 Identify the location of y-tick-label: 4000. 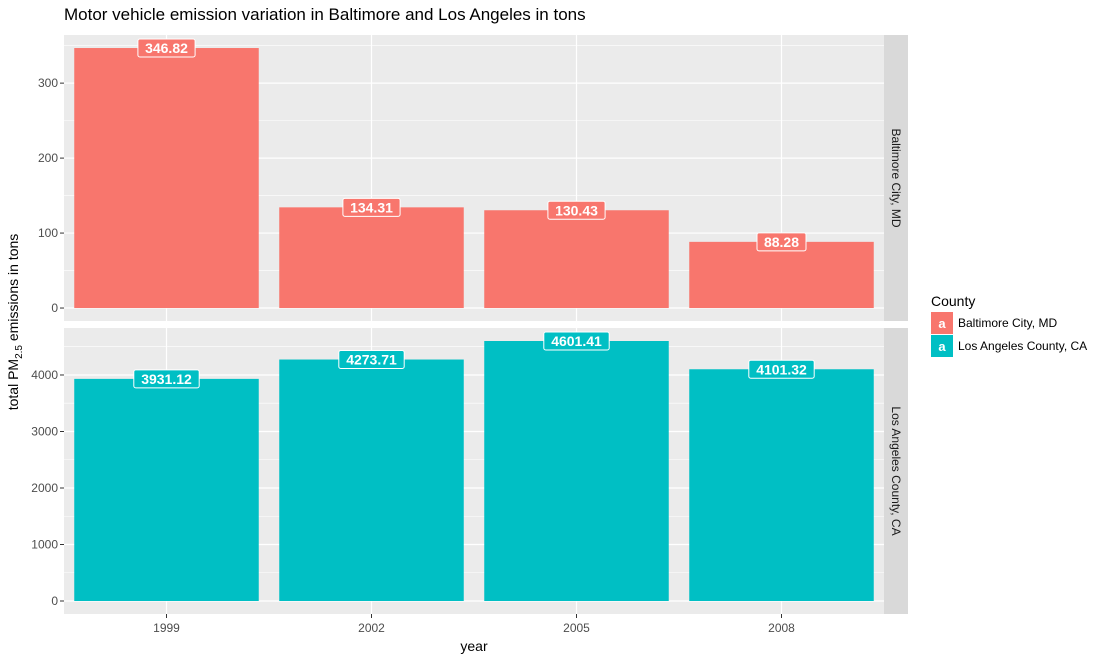
(44, 375).